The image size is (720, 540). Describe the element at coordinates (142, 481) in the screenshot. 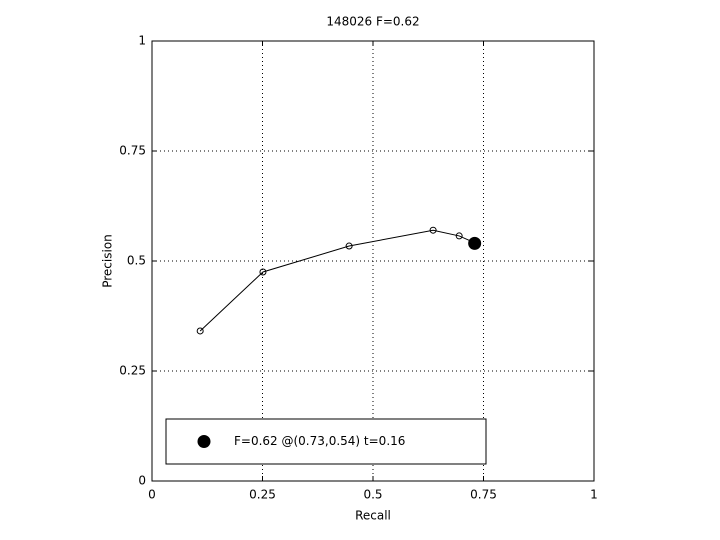

I see `y-tick-label: 0` at that location.